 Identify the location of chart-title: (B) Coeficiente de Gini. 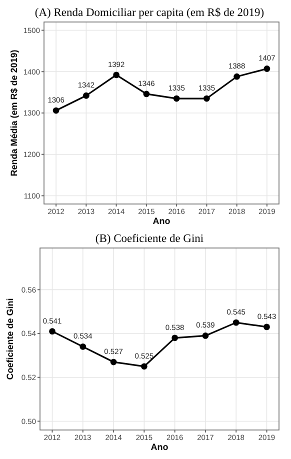
(149, 239).